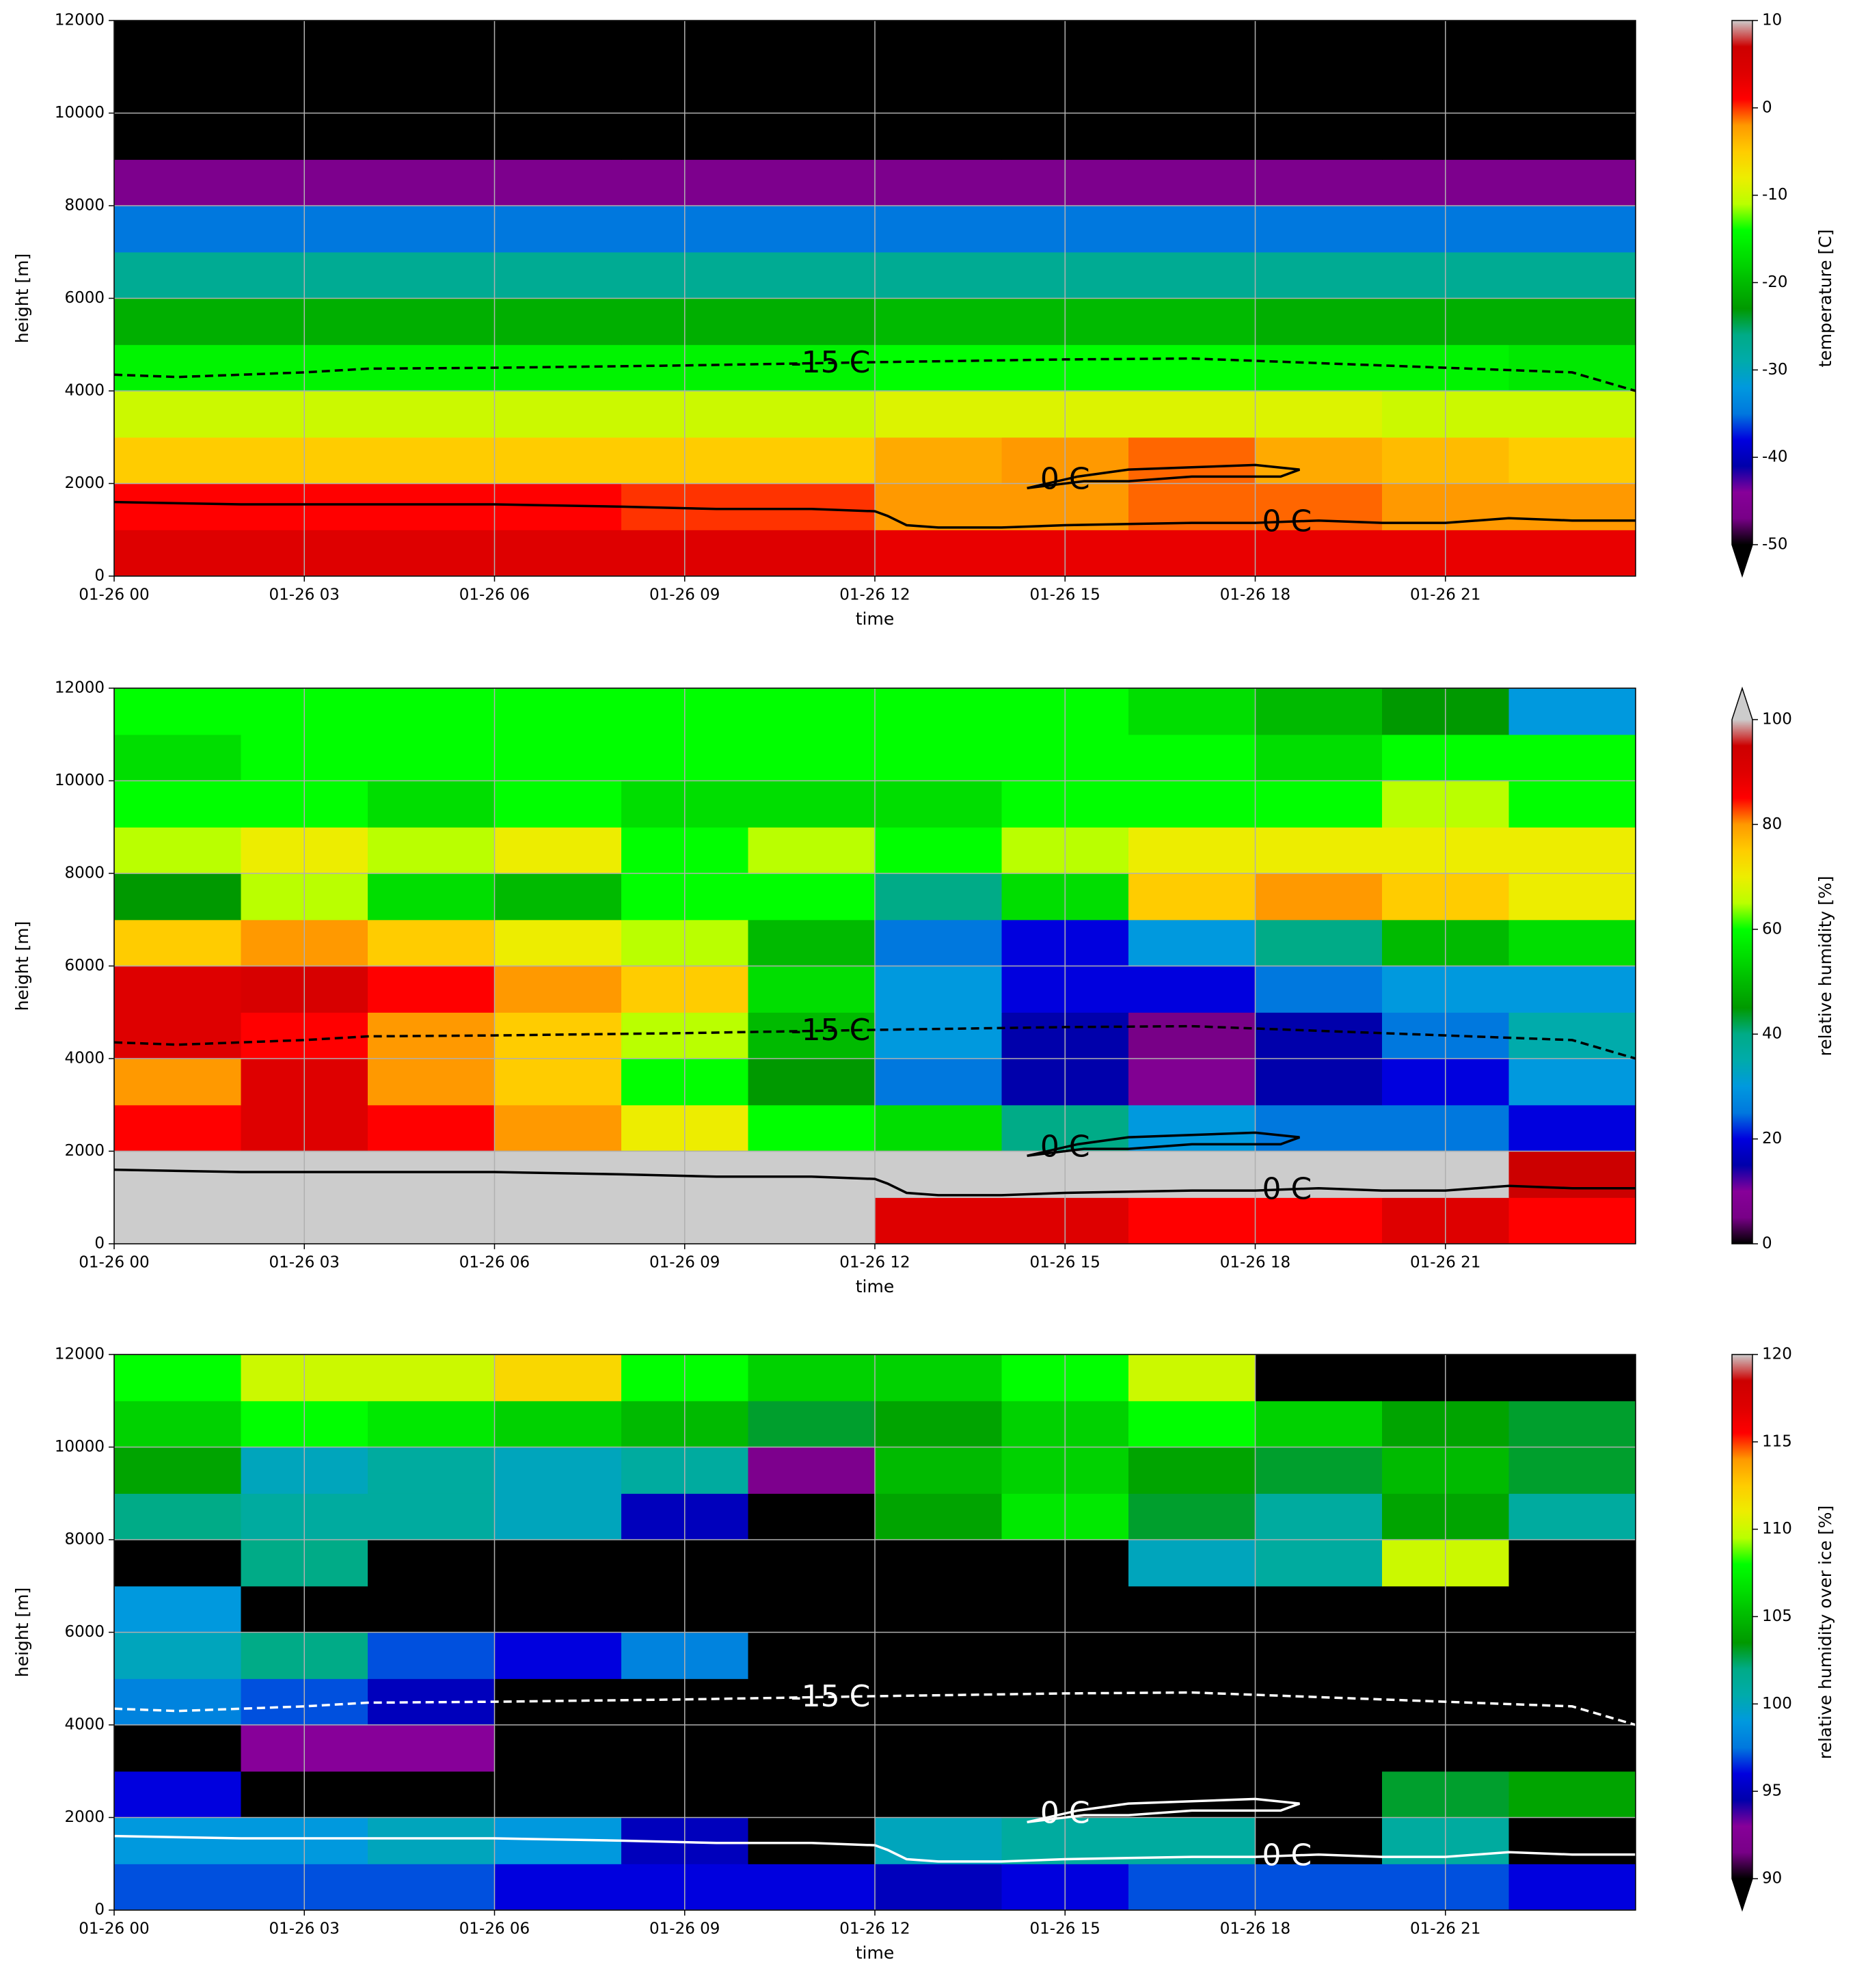  Describe the element at coordinates (1772, 824) in the screenshot. I see `colorbar-tick-label: 80` at that location.